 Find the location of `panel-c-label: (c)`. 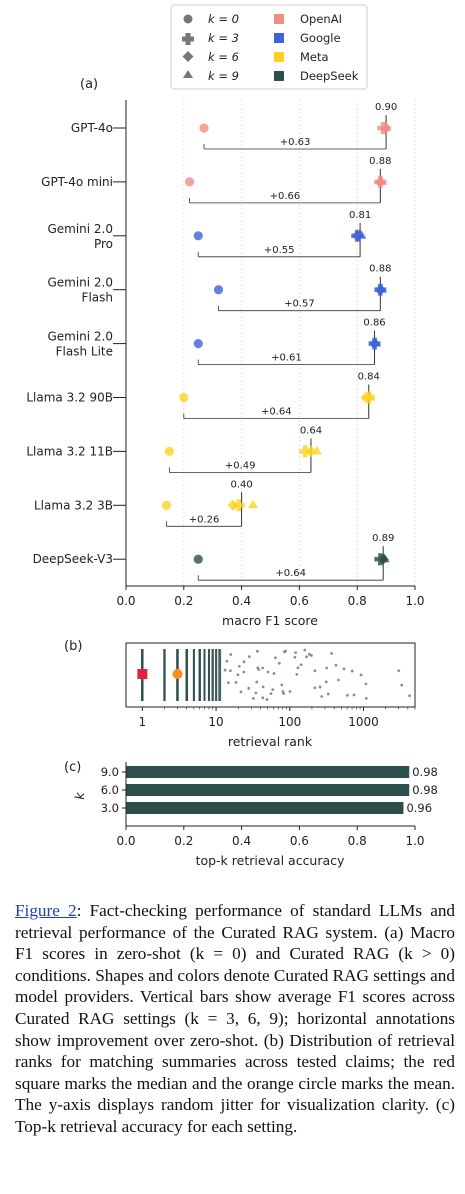

panel-c-label: (c) is located at coordinates (72, 767).